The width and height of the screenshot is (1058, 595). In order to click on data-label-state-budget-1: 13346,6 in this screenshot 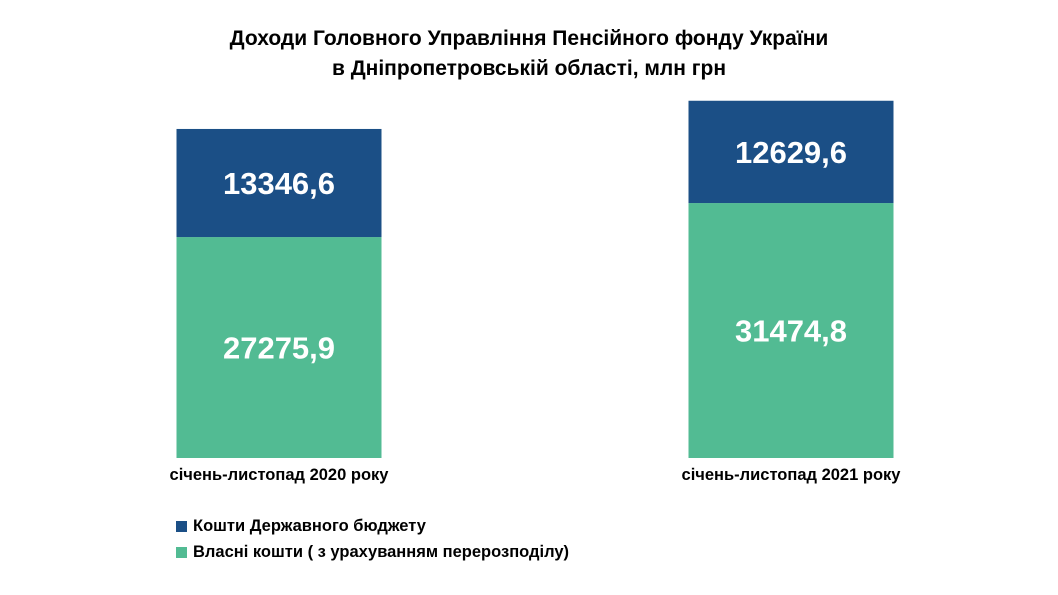, I will do `click(279, 183)`.